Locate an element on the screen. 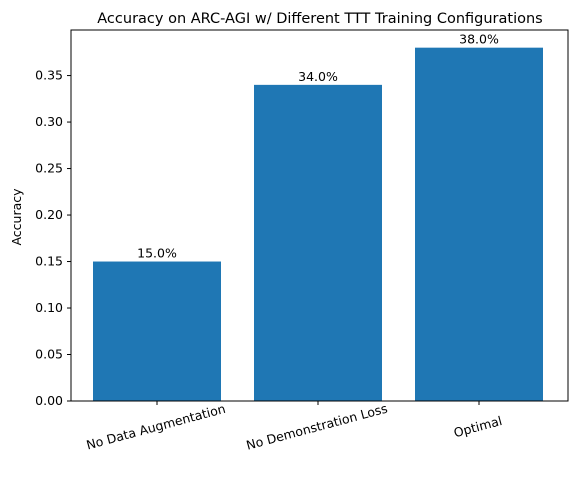 The width and height of the screenshot is (583, 481). bar-value-label: 38.0% is located at coordinates (479, 39).